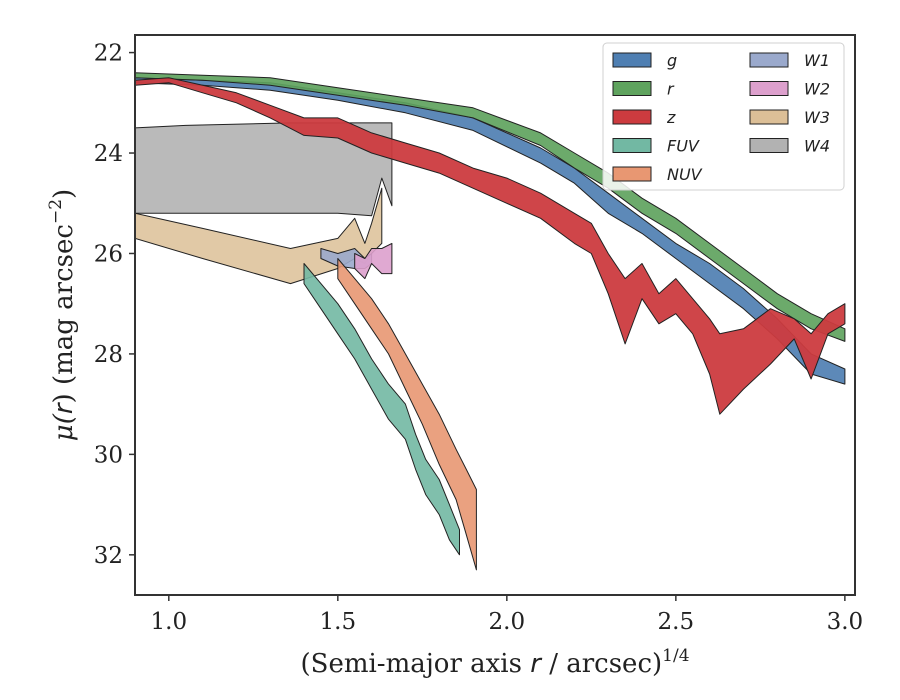 The height and width of the screenshot is (700, 900). Describe the element at coordinates (338, 622) in the screenshot. I see `x-tick-label: 1.5` at that location.